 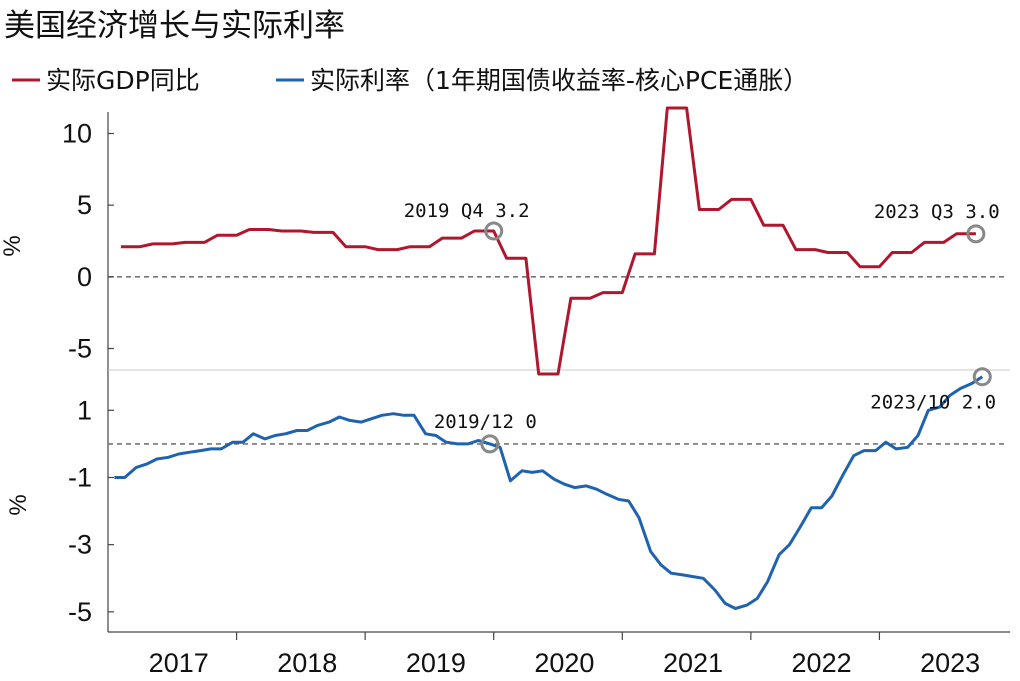 What do you see at coordinates (715, 410) in the screenshot?
I see `rate-annotations: 2019/12 0 2023/10 2.0` at bounding box center [715, 410].